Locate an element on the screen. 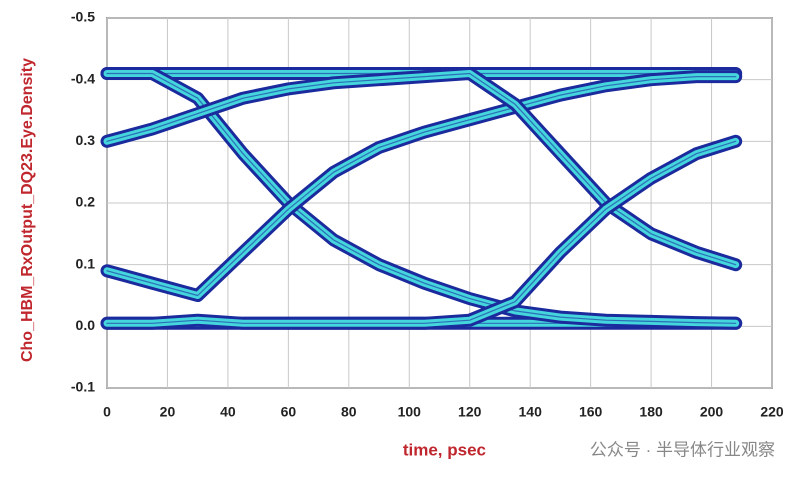  y-tick-label: 0.3 is located at coordinates (86, 140).